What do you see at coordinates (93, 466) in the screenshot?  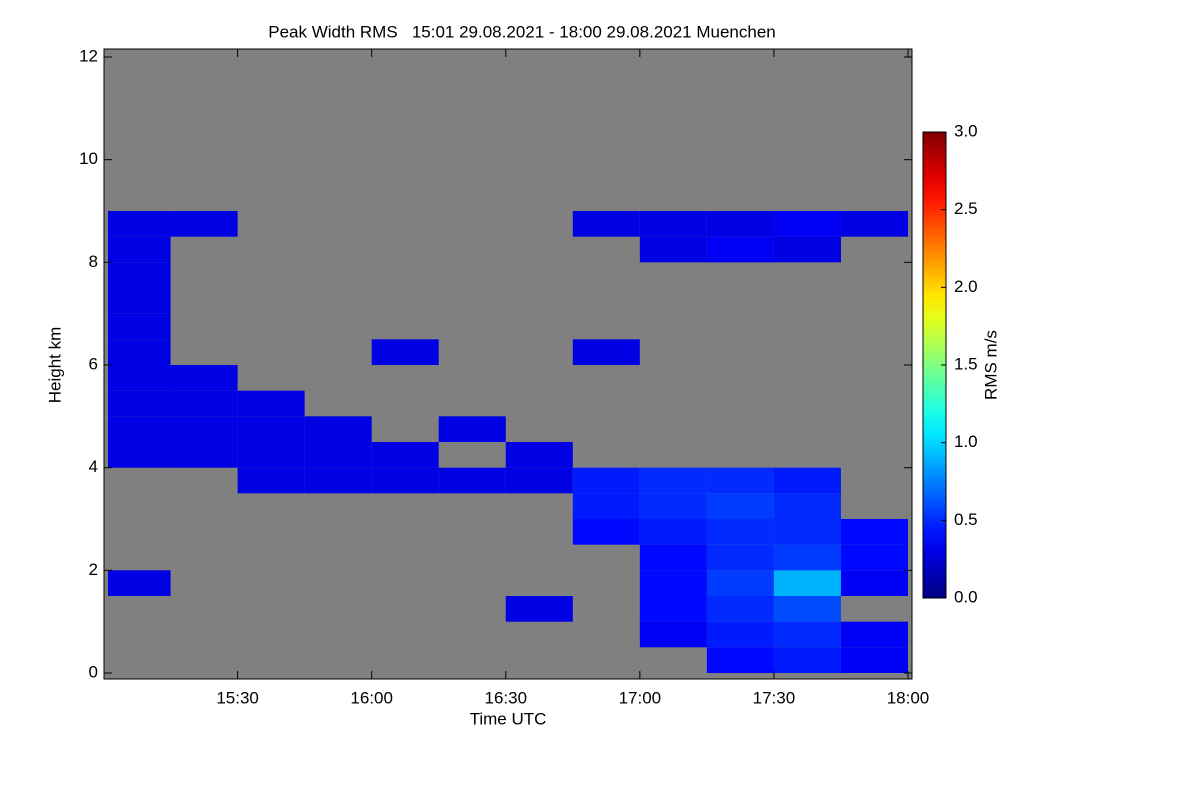 I see `y-tick-label: 4` at bounding box center [93, 466].